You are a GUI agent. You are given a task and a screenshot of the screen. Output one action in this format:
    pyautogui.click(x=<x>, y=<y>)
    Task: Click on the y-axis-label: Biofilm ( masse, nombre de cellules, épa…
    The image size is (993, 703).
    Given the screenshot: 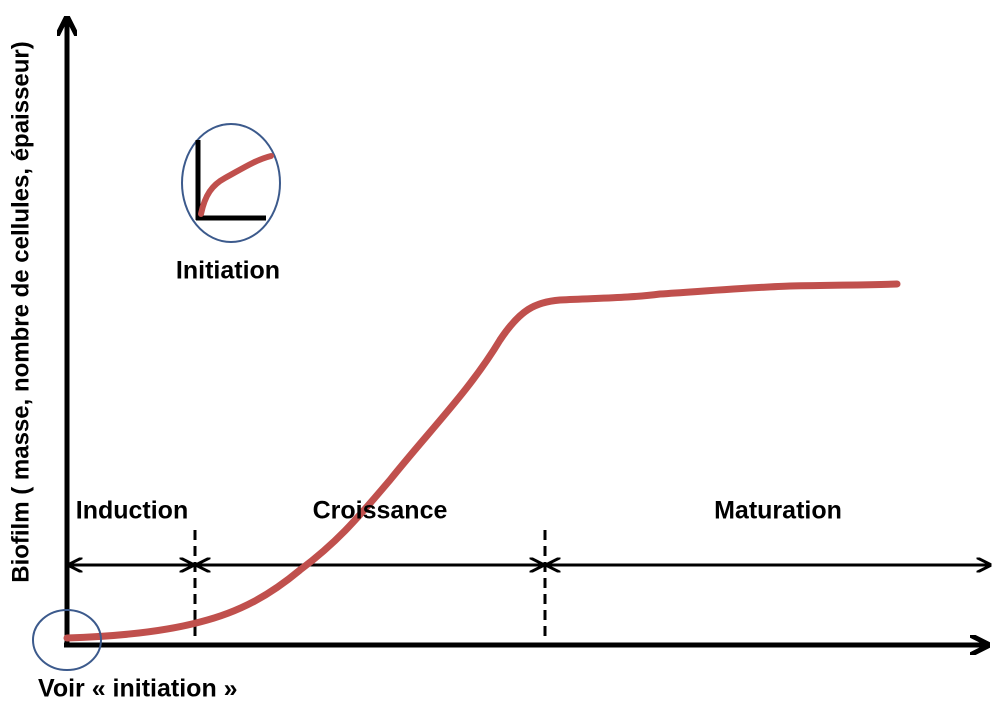 What is the action you would take?
    pyautogui.click(x=20, y=312)
    